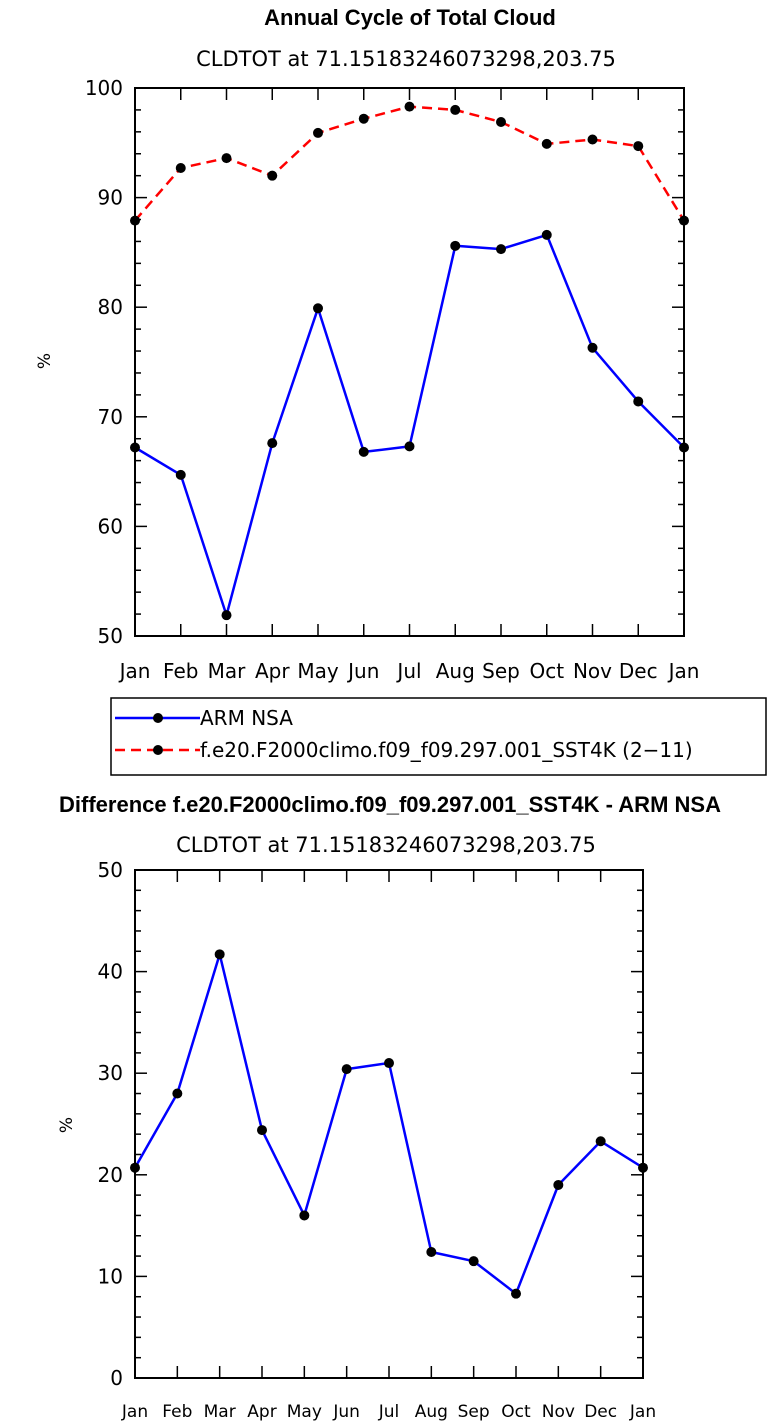 The image size is (778, 1427). I want to click on chart2-ylabel: %, so click(67, 1125).